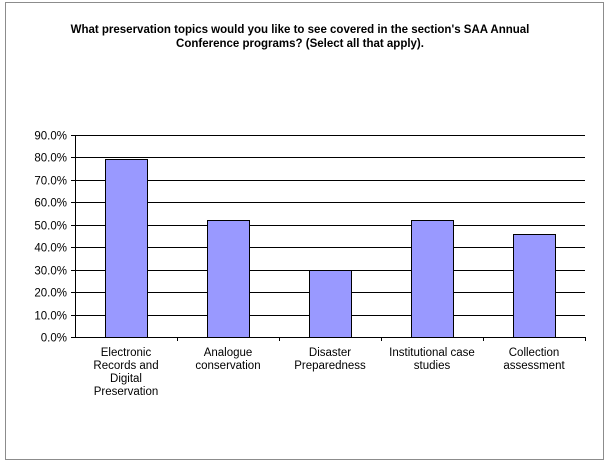 The image size is (610, 463). What do you see at coordinates (50, 204) in the screenshot?
I see `y-tick-label: 60.0%` at bounding box center [50, 204].